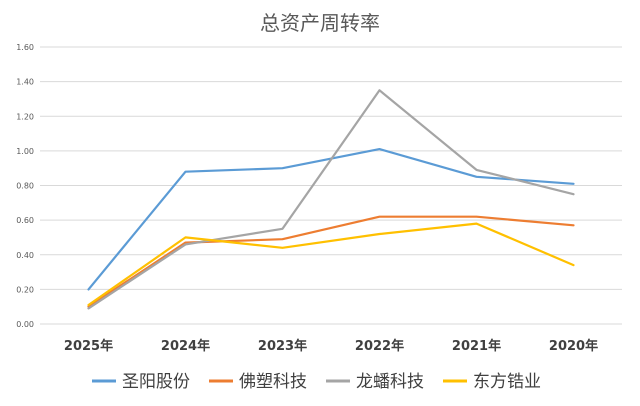 The width and height of the screenshot is (640, 406). I want to click on x-tick-label: 2021年, so click(476, 346).